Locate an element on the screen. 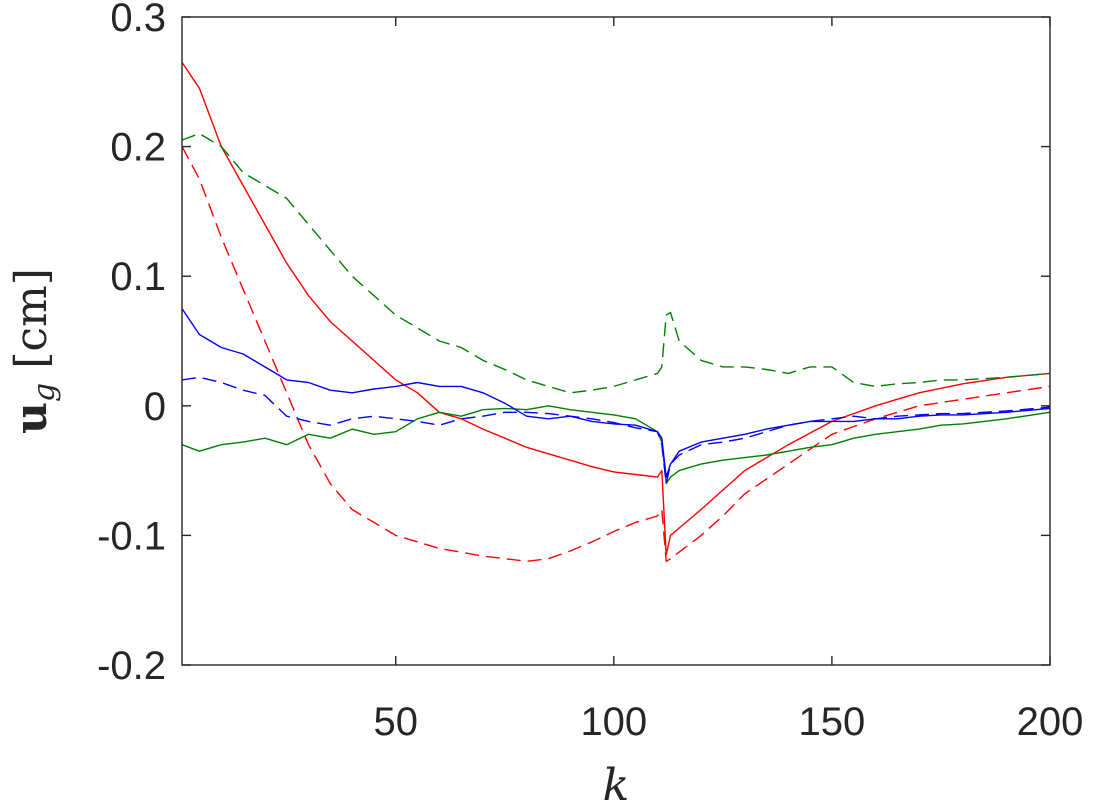  y-axis-label-sub: g is located at coordinates (44, 392).